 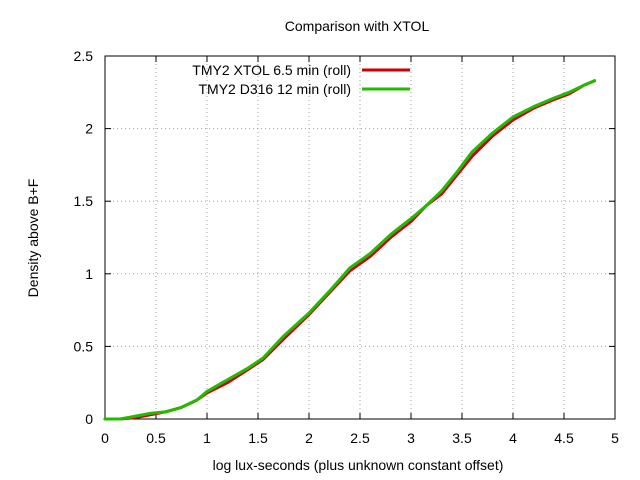 I want to click on x-tick-label: 5, so click(x=615, y=438).